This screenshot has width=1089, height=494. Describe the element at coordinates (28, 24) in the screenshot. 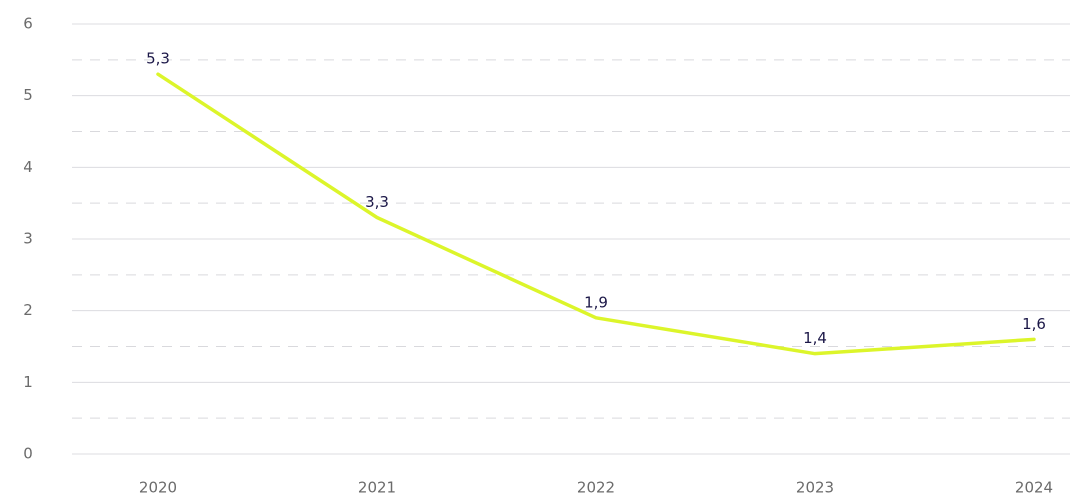

I see `y-tick-label: 6` at that location.